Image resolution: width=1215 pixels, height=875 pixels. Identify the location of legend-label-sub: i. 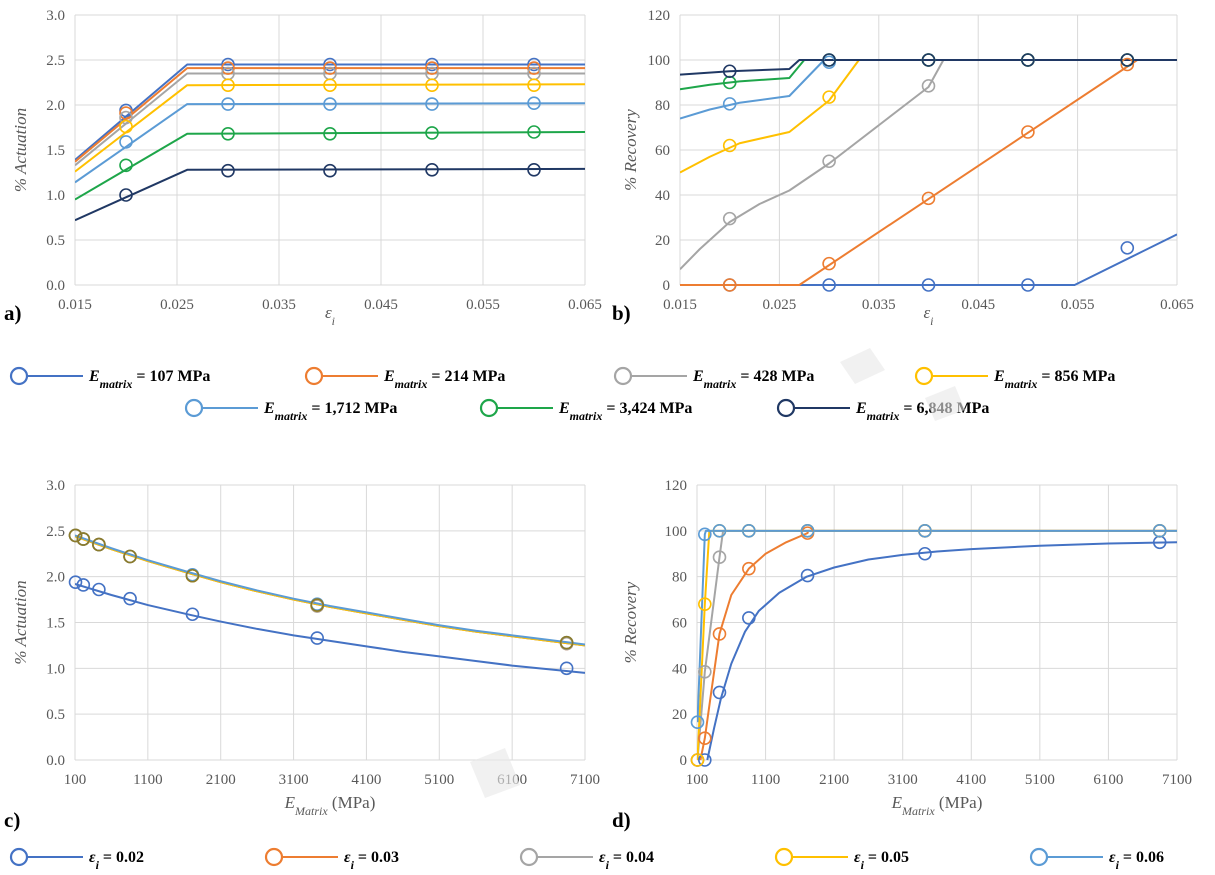
(863, 865).